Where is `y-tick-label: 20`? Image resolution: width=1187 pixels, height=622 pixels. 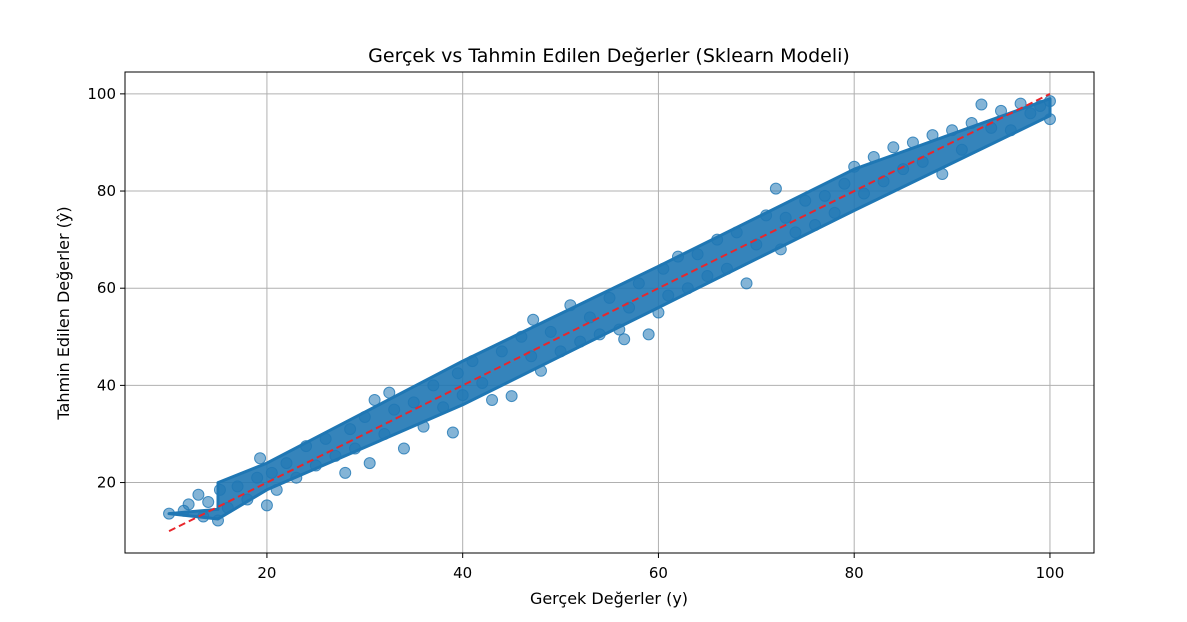 y-tick-label: 20 is located at coordinates (106, 483).